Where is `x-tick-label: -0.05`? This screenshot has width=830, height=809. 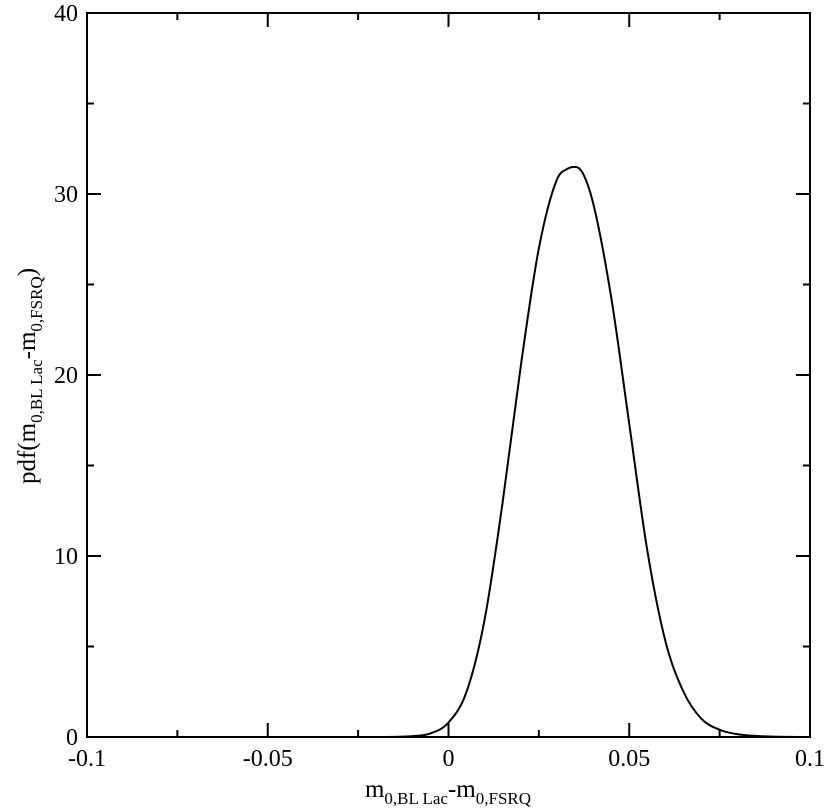
x-tick-label: -0.05 is located at coordinates (268, 759).